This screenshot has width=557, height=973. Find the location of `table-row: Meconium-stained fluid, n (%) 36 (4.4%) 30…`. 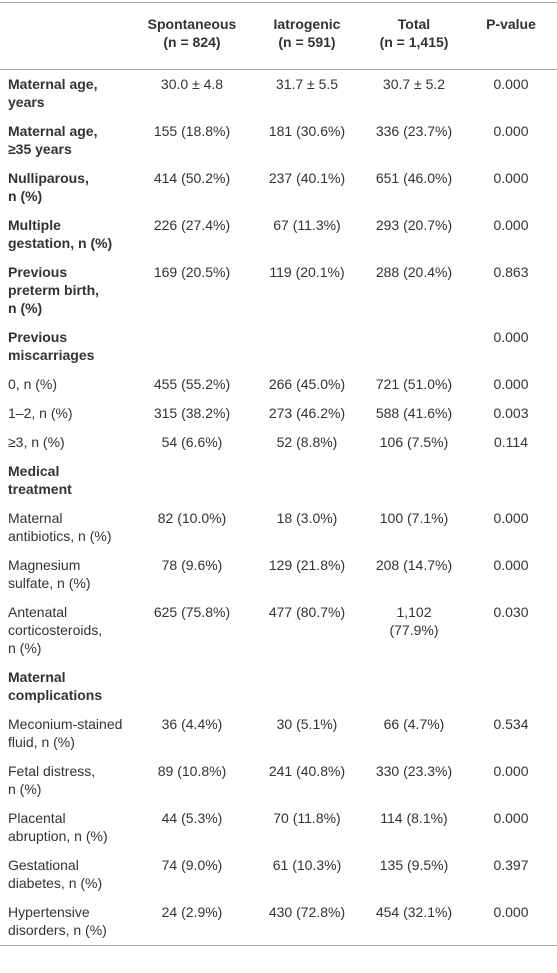

table-row: Meconium-stained fluid, n (%) 36 (4.4%) 30… is located at coordinates (278, 733).